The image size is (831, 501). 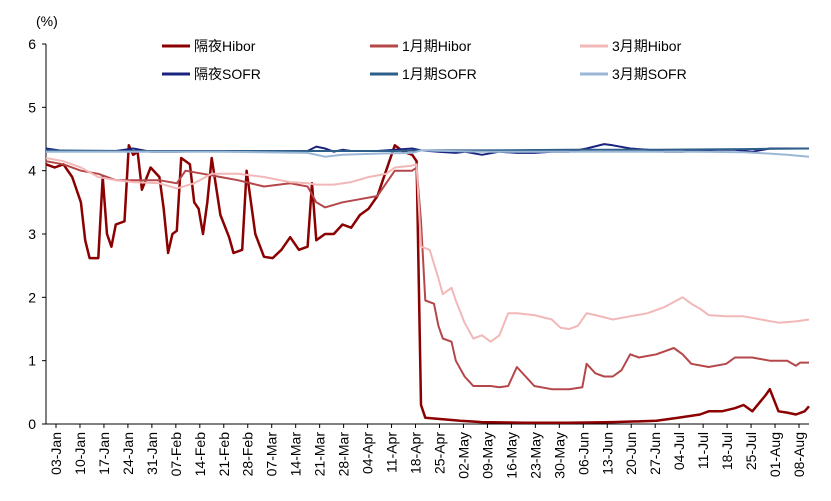 I want to click on legend-item-5: 3月期SOFR, so click(x=633, y=74).